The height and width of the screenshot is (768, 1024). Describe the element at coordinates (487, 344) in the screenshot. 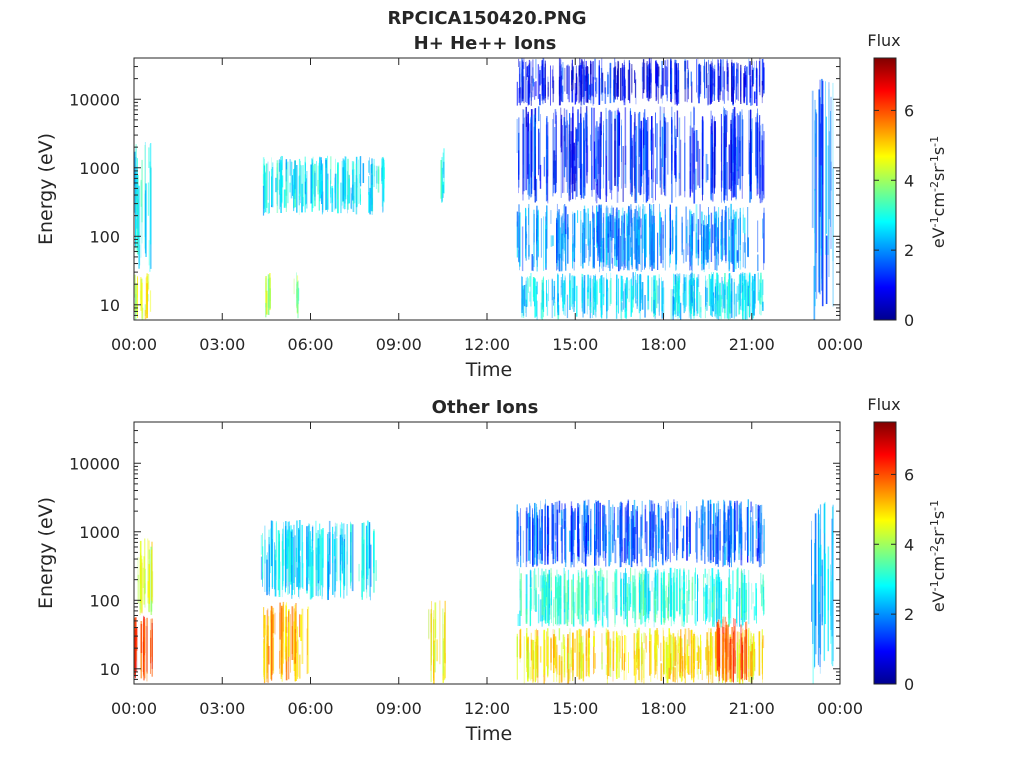

I see `x-tick-label: 12:00` at that location.